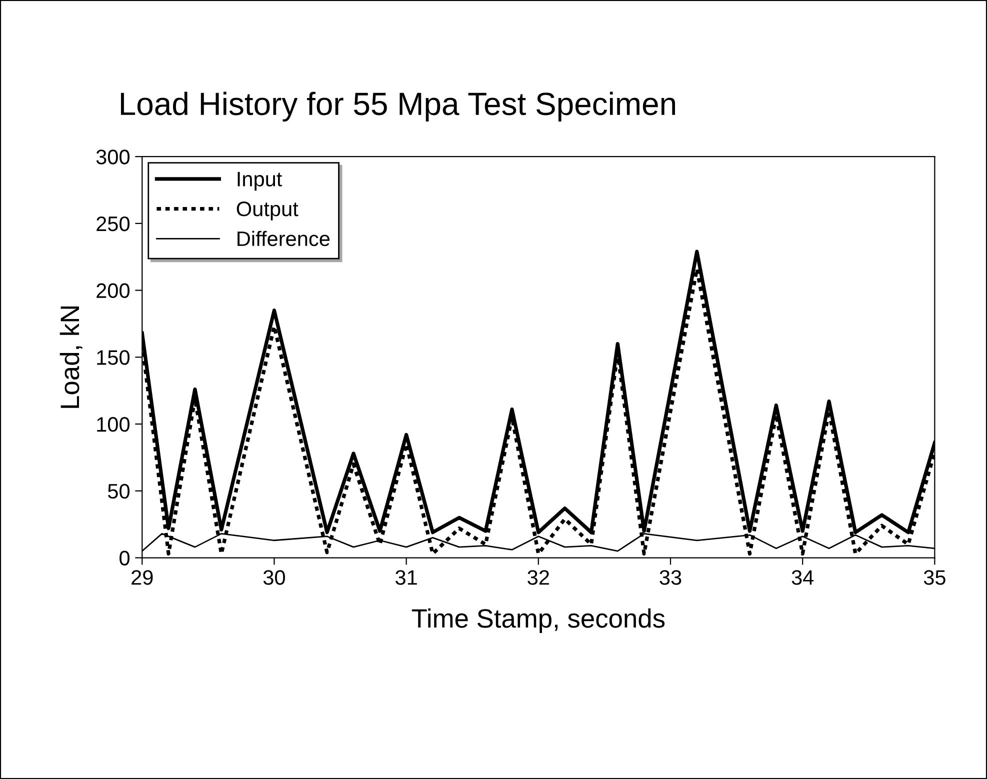 Image resolution: width=987 pixels, height=779 pixels. Describe the element at coordinates (113, 424) in the screenshot. I see `y-tick-label: 100` at that location.